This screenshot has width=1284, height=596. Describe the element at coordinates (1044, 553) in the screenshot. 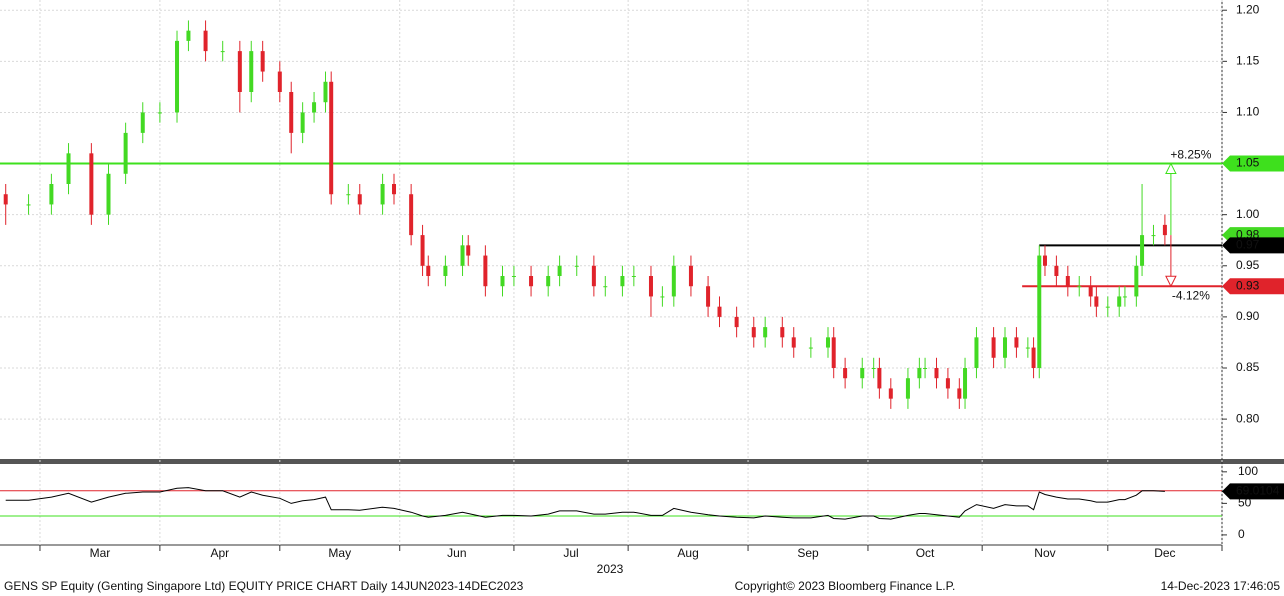

I see `x-tick-label: Nov` at that location.